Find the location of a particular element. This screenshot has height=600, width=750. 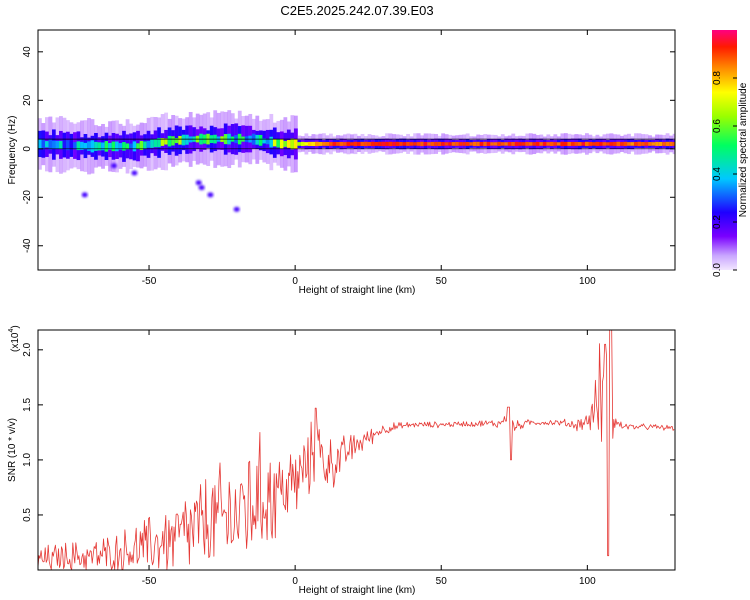

y-tick-label: 0 is located at coordinates (27, 149).